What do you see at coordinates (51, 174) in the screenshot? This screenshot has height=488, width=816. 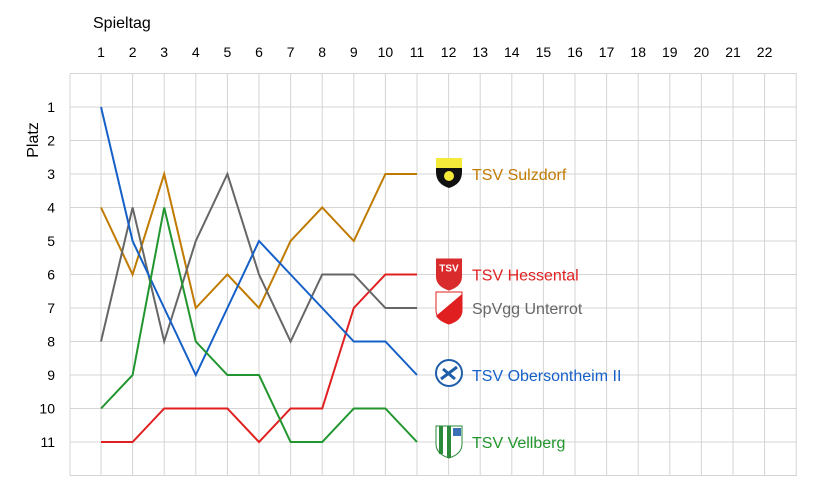 I see `y-tick-label: 3` at bounding box center [51, 174].